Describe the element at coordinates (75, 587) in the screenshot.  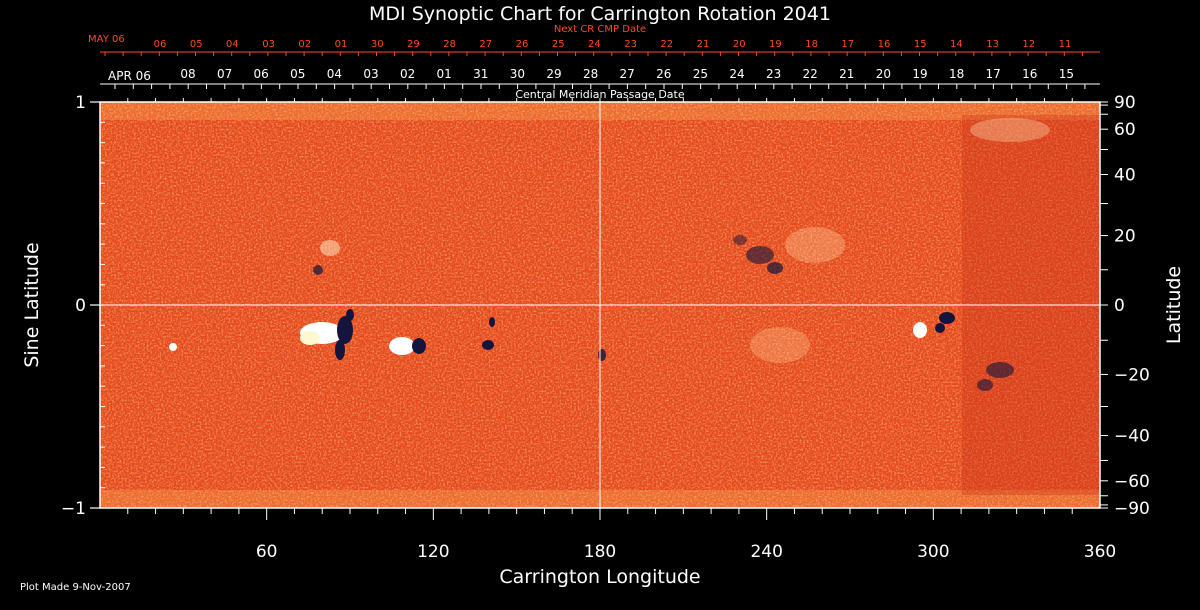
I see `plot-made-footer: Plot Made 9-Nov-2007` at that location.